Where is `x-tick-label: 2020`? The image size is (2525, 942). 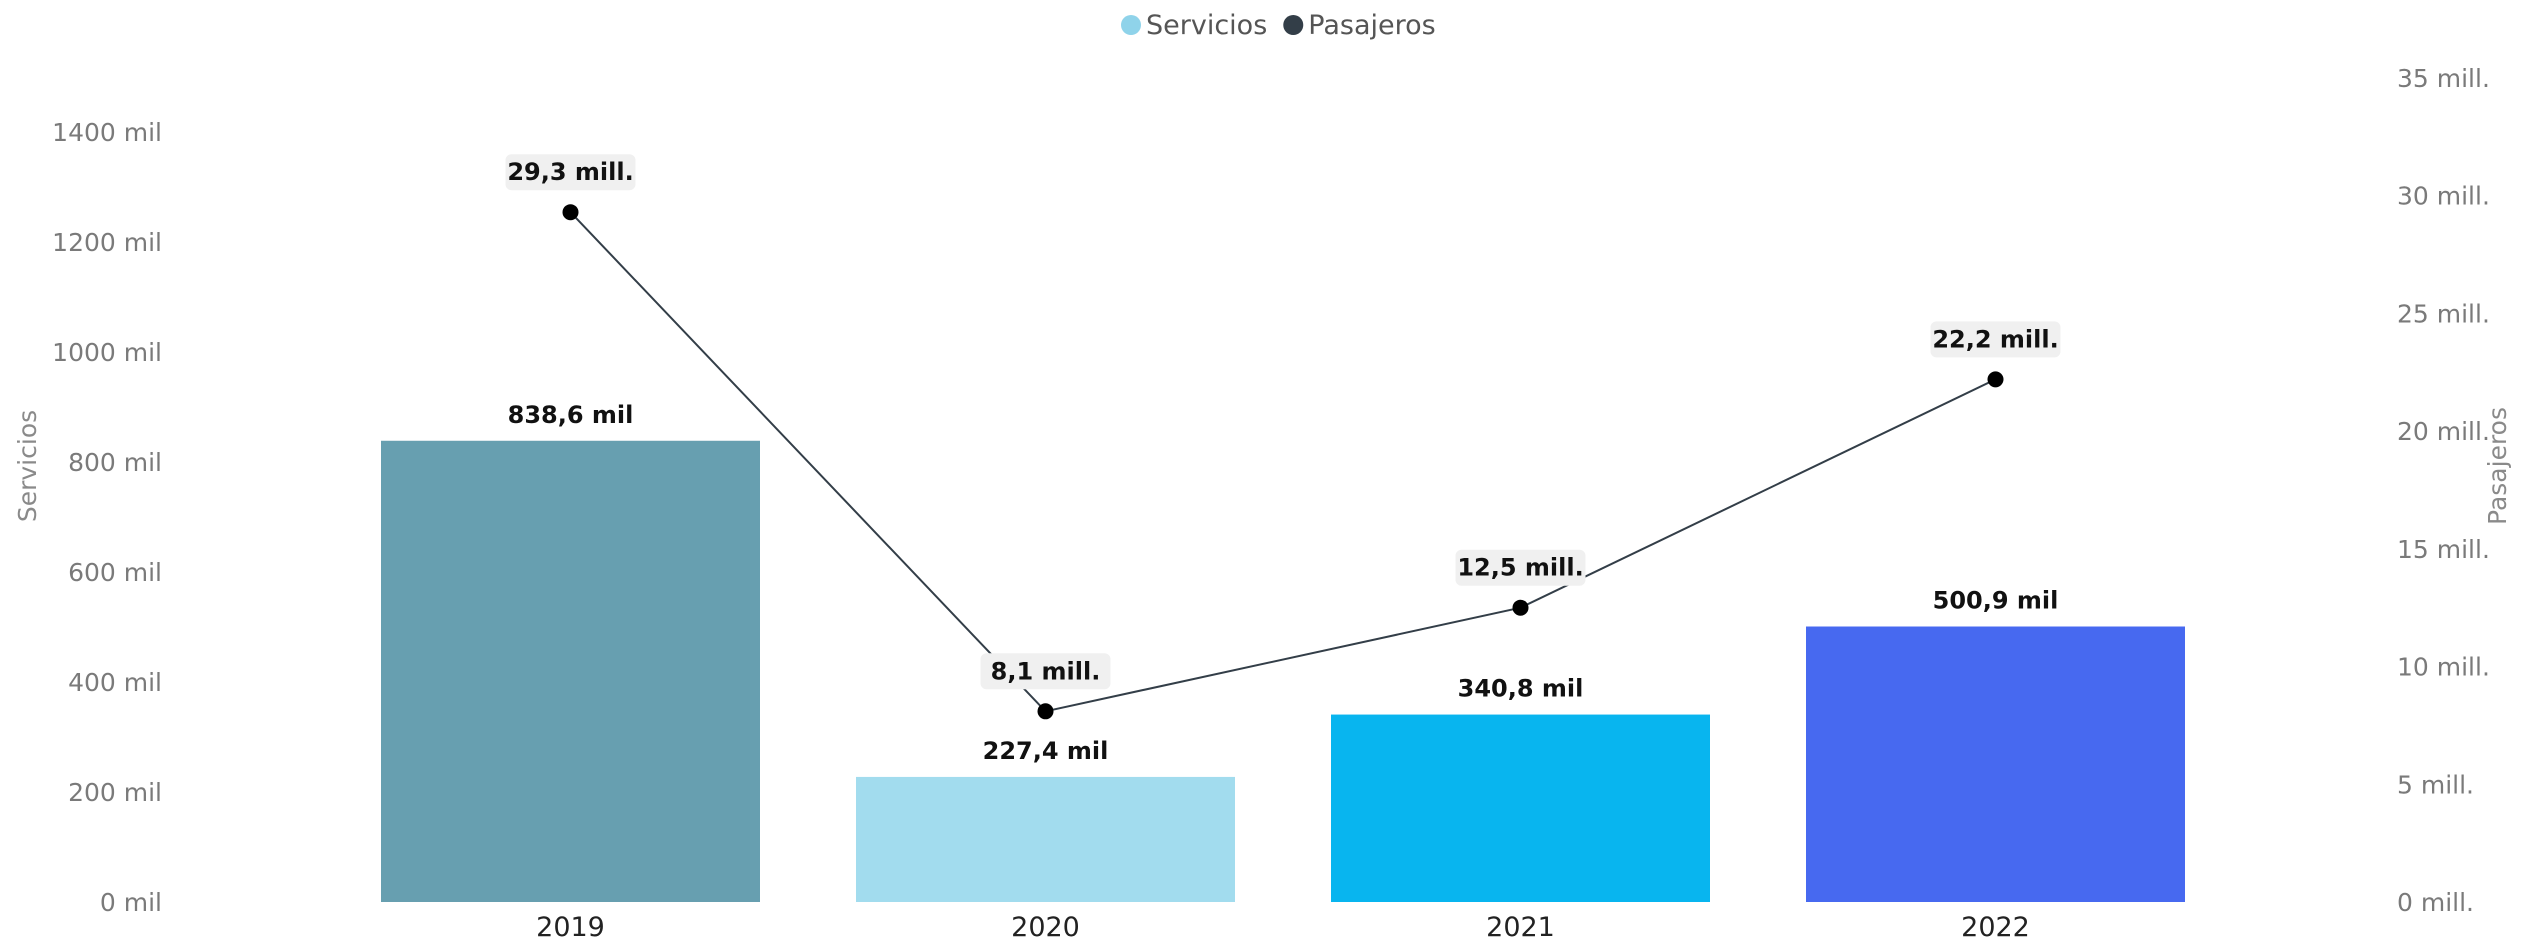 x-tick-label: 2020 is located at coordinates (1045, 927).